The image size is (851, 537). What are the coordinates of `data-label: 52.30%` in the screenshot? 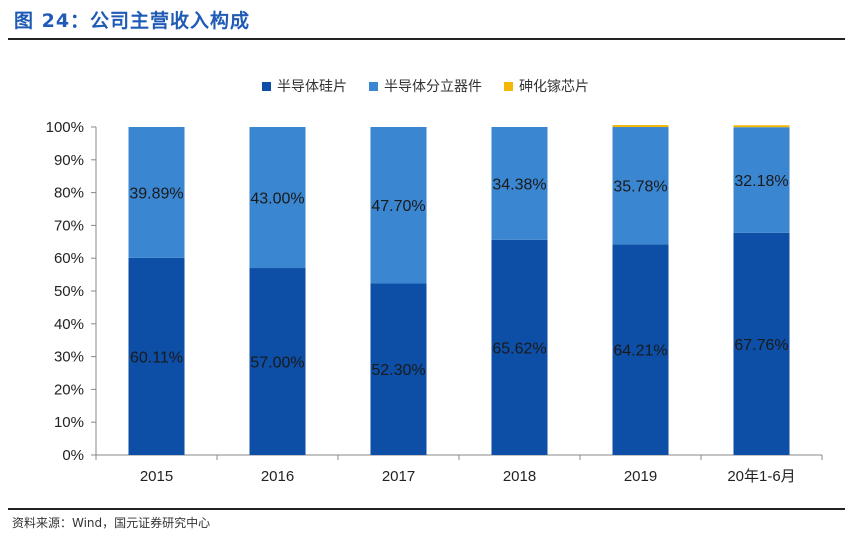 It's located at (398, 370).